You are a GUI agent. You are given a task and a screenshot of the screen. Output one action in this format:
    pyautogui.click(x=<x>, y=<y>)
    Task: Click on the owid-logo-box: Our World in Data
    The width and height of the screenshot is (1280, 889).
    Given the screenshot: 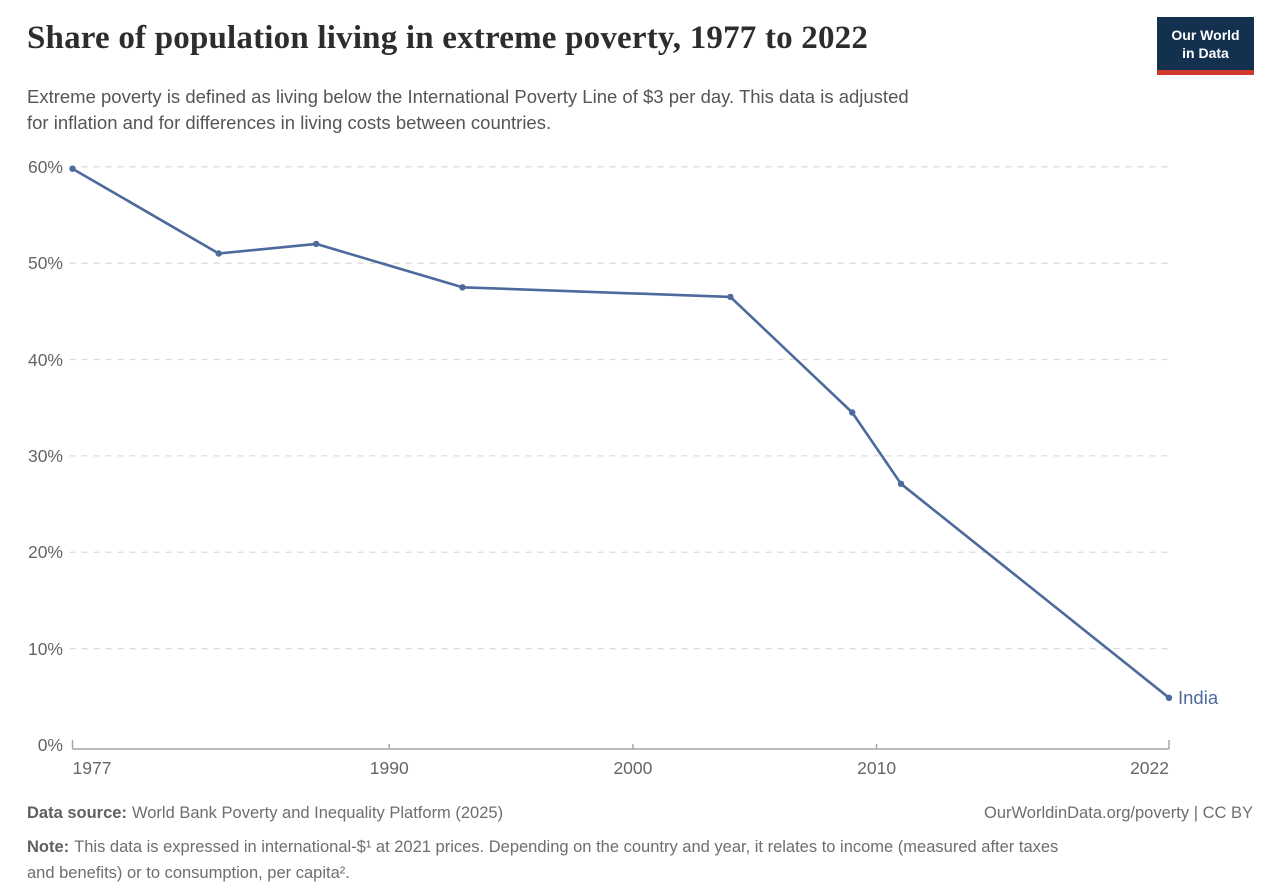 What is the action you would take?
    pyautogui.click(x=1205, y=43)
    